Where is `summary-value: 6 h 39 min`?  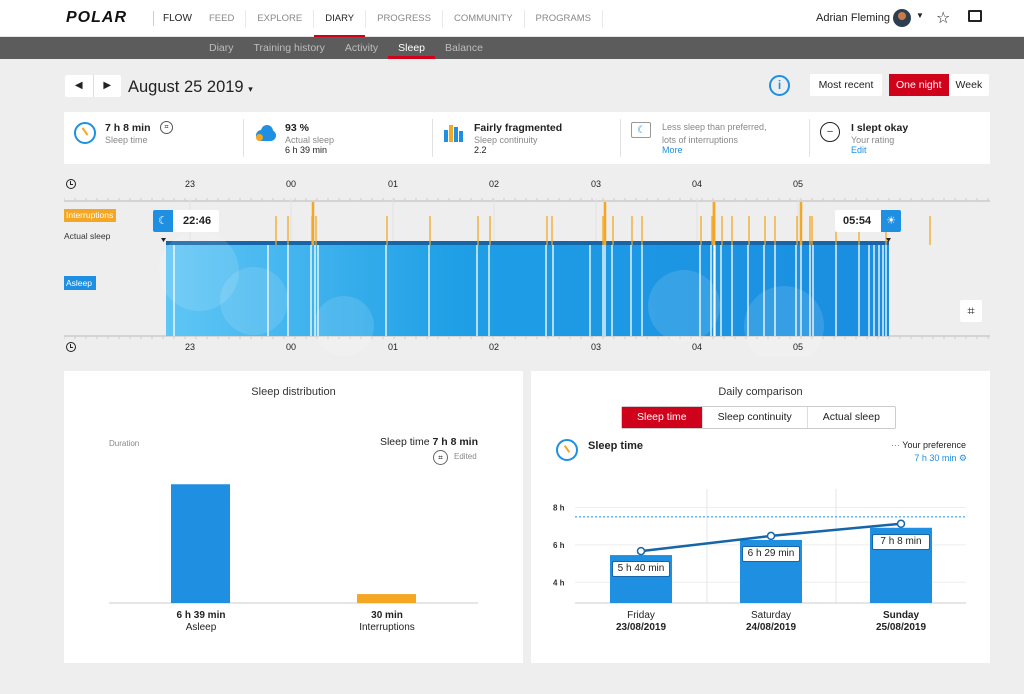 summary-value: 6 h 39 min is located at coordinates (306, 150).